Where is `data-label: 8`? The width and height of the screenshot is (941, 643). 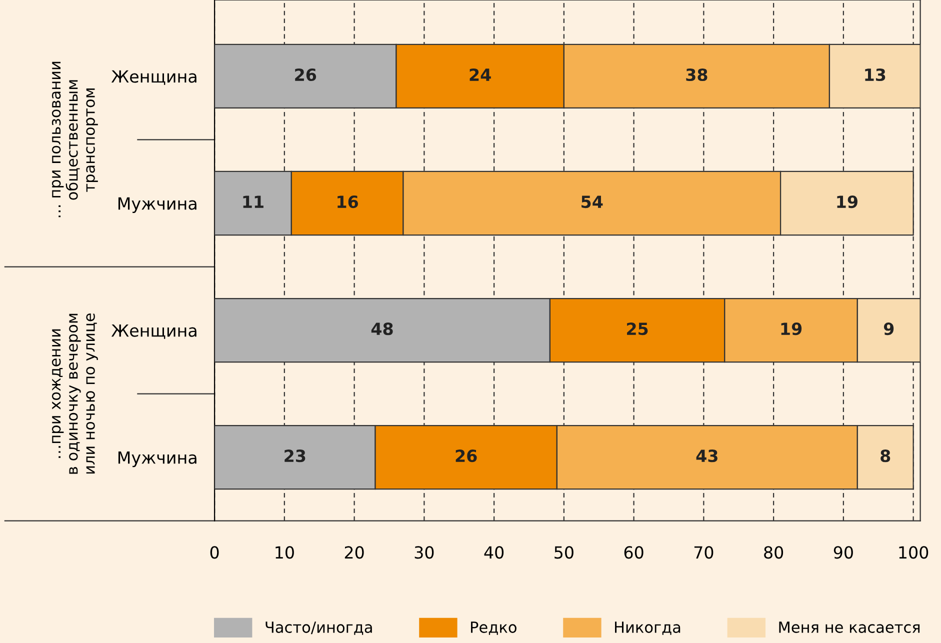
data-label: 8 is located at coordinates (885, 456).